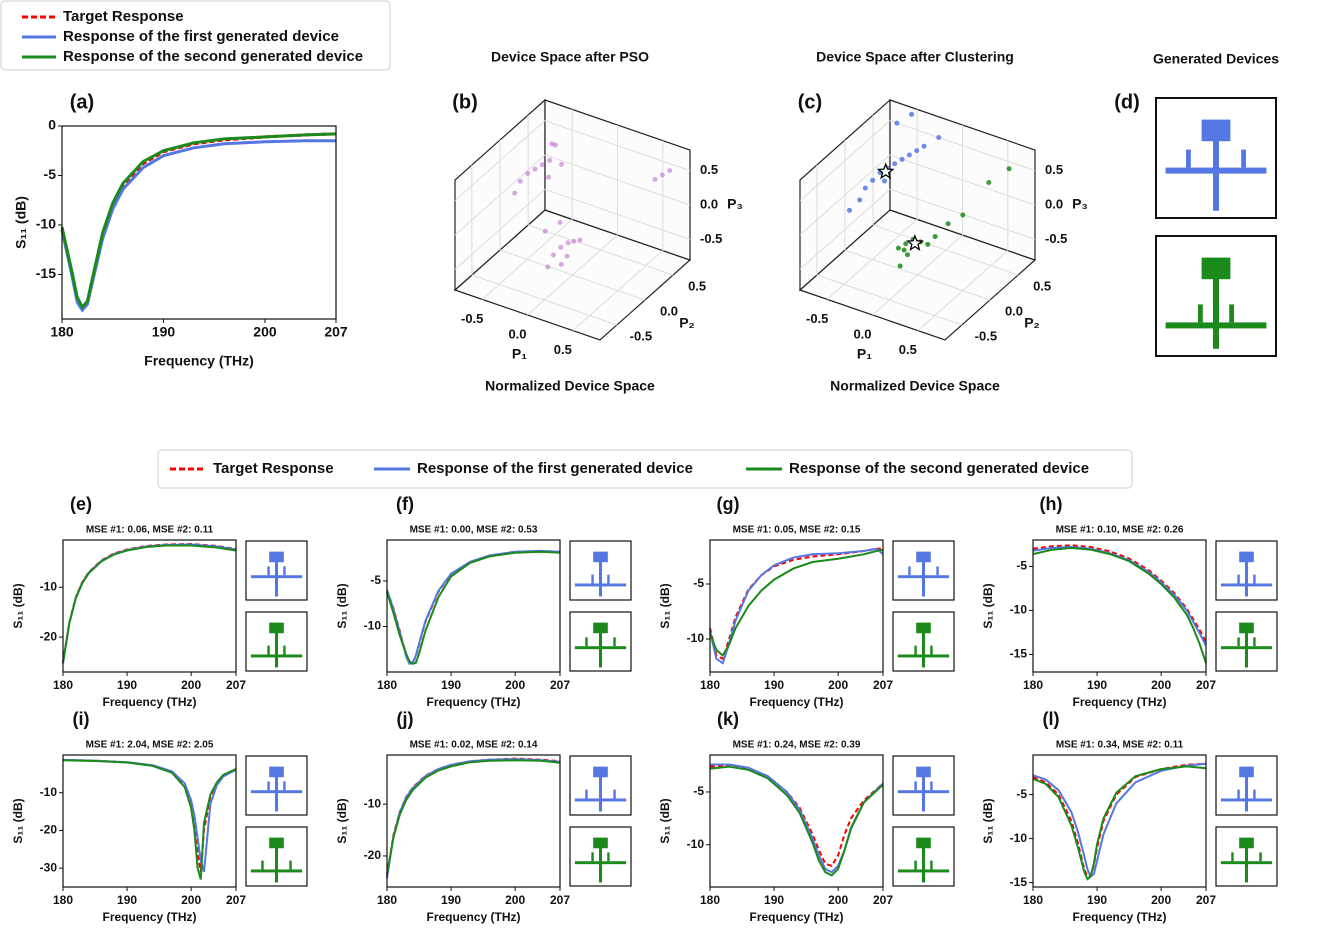 This screenshot has height=930, width=1319. Describe the element at coordinates (1019, 882) in the screenshot. I see `y-tick-label: -15` at that location.